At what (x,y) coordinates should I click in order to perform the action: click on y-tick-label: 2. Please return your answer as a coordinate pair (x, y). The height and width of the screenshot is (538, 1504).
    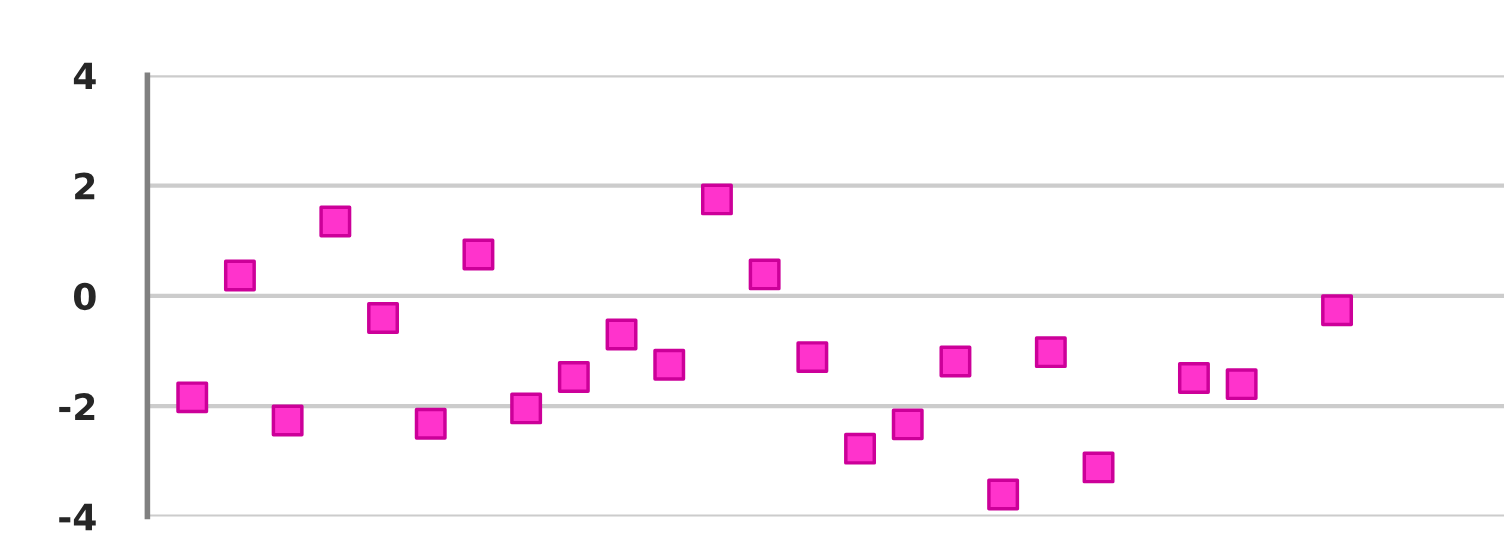
    Looking at the image, I should click on (85, 186).